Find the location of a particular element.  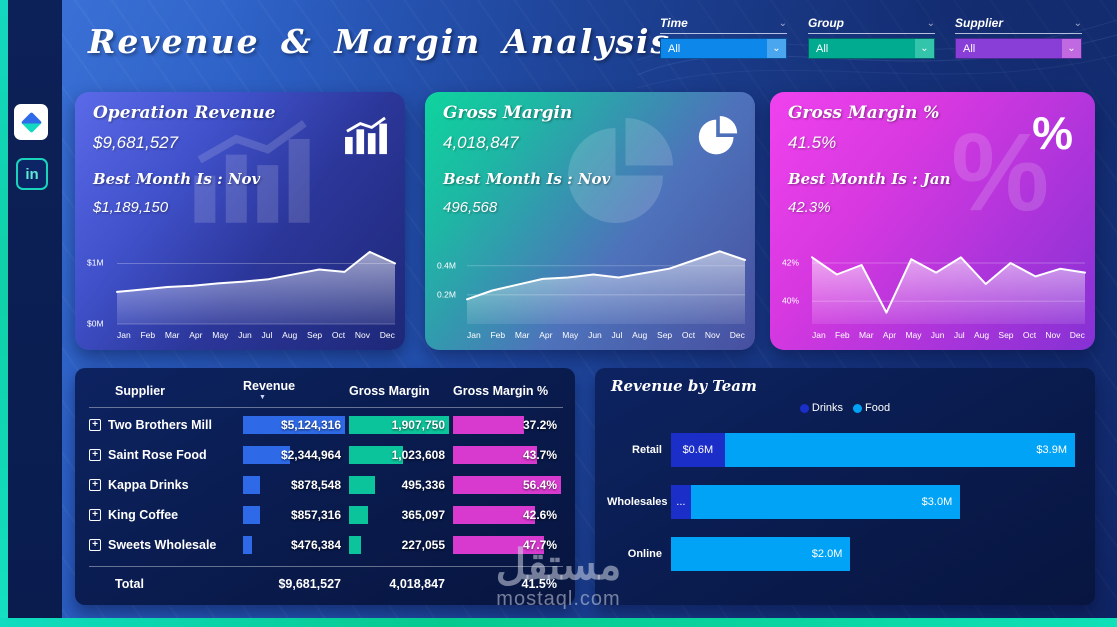

filter-supplier-value: All is located at coordinates (969, 48).